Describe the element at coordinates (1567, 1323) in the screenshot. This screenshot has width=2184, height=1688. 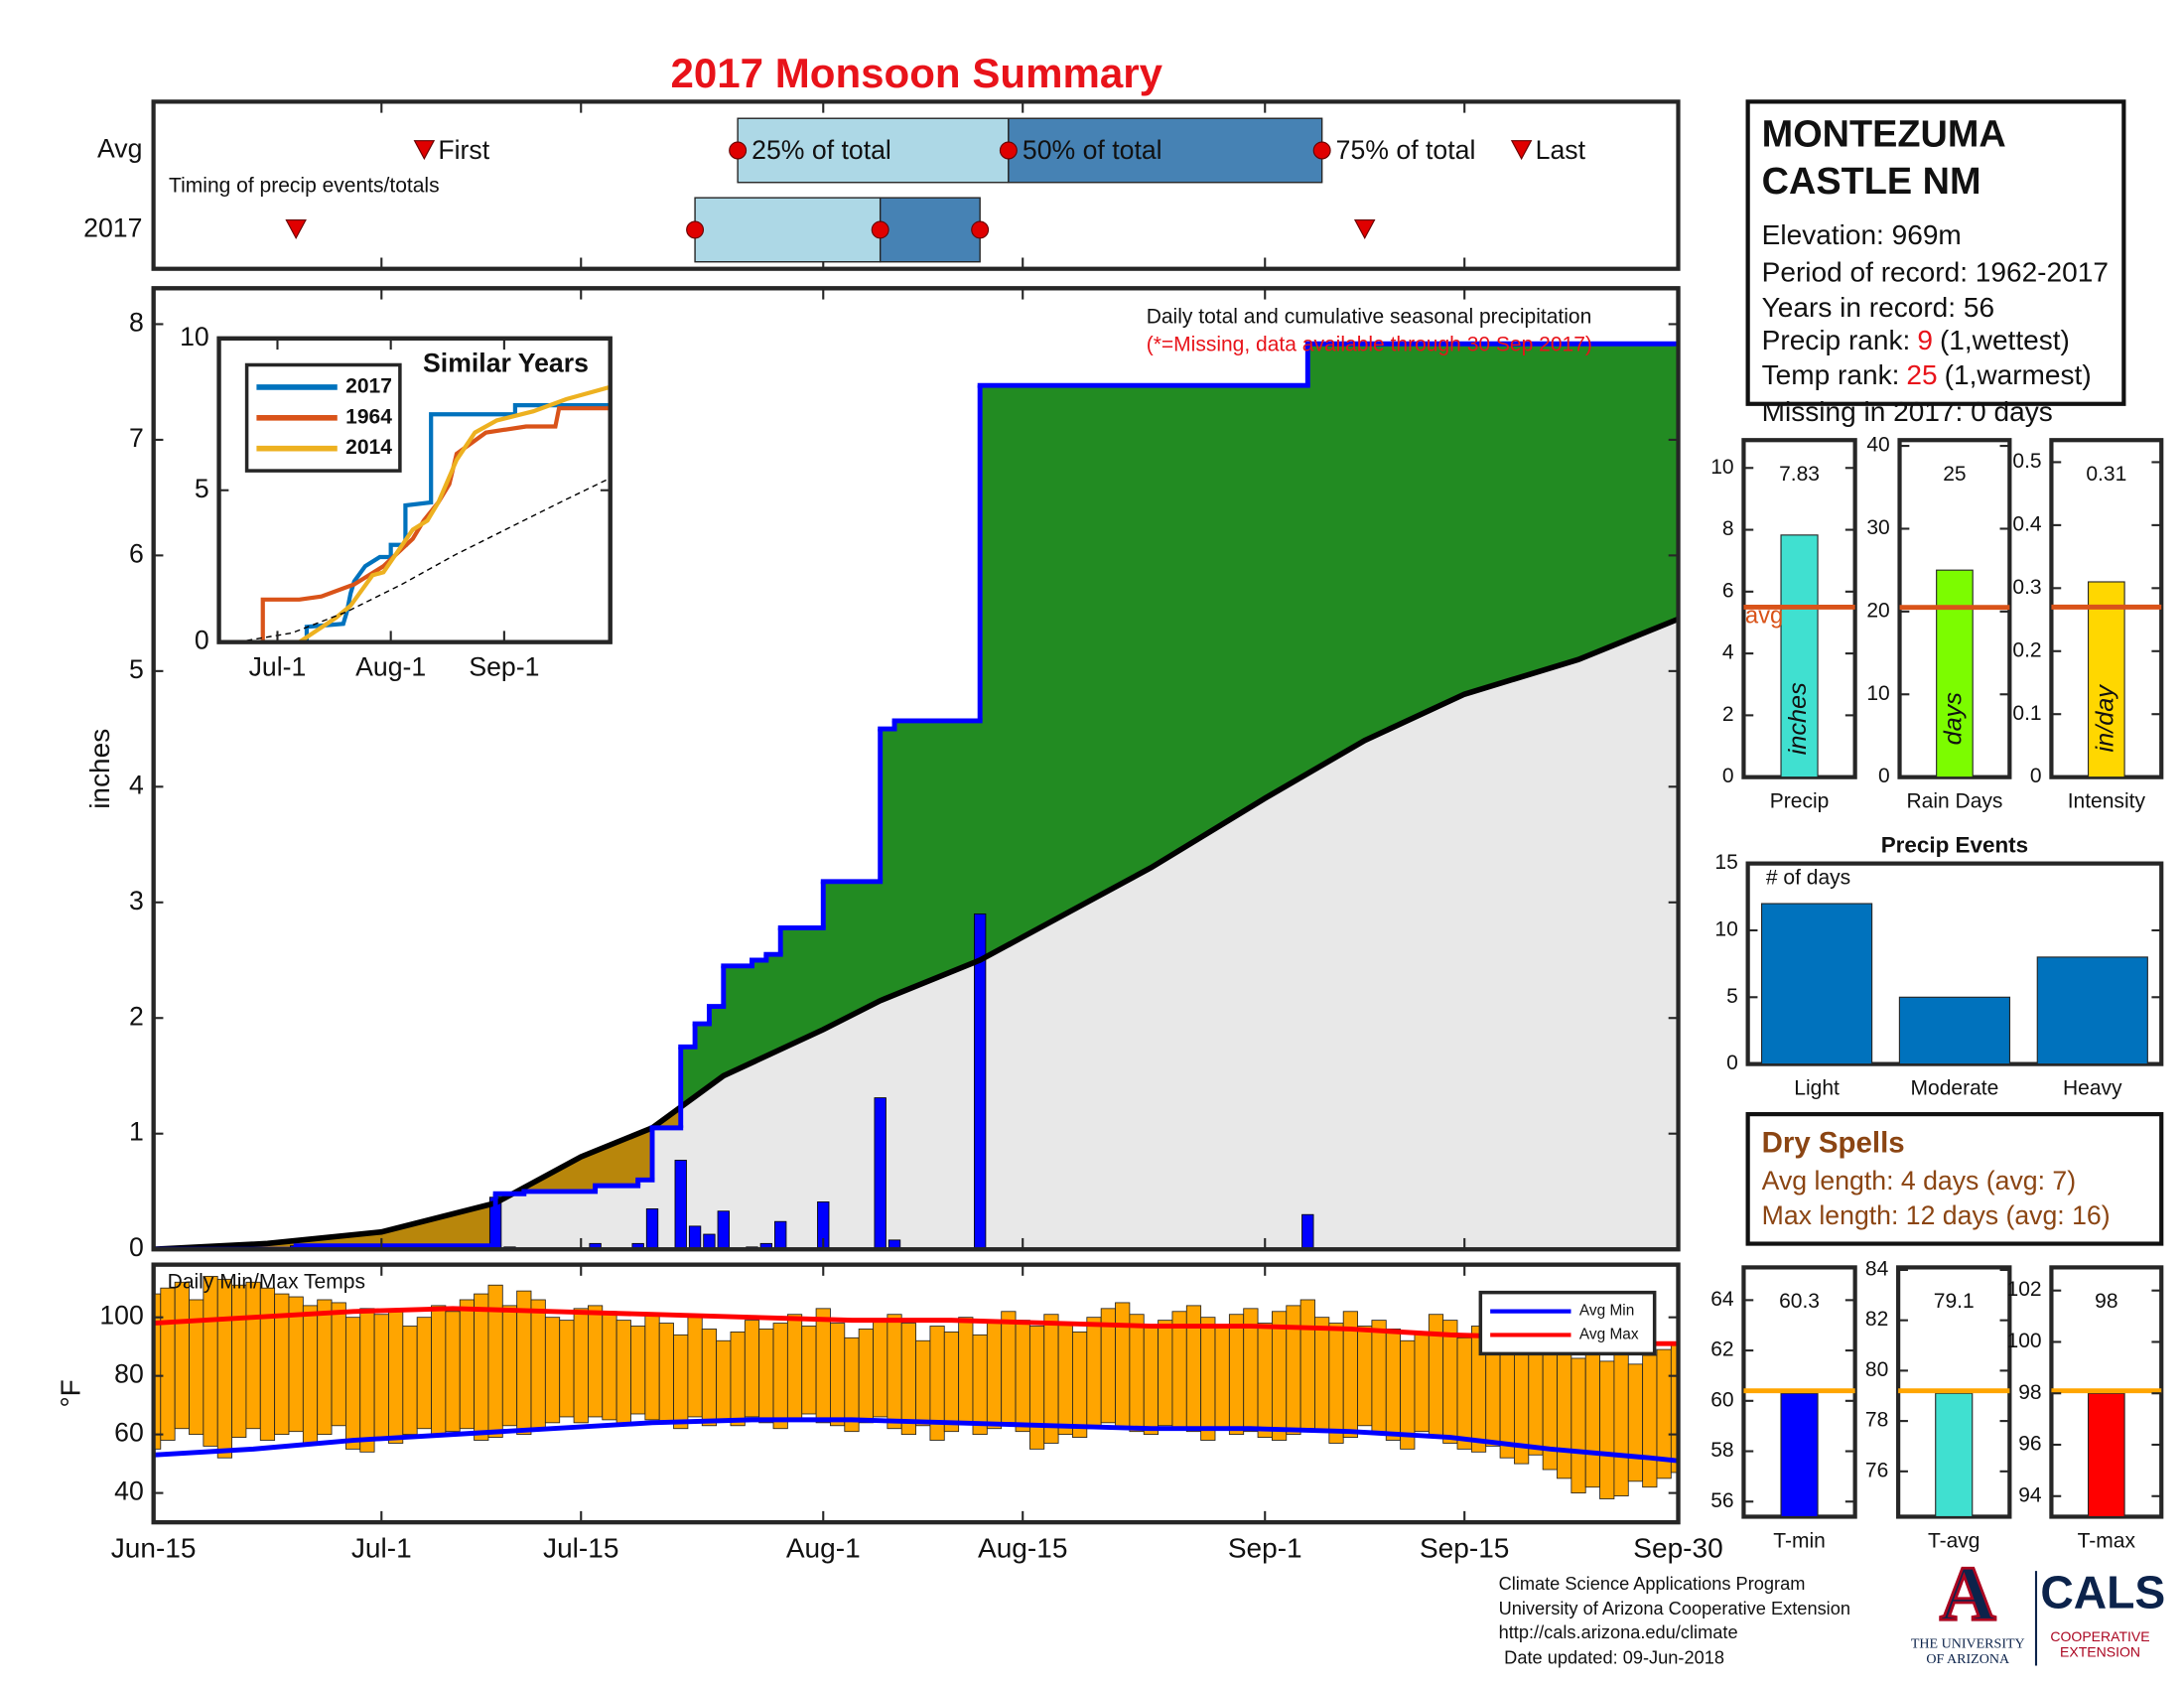
I see `legend-box` at that location.